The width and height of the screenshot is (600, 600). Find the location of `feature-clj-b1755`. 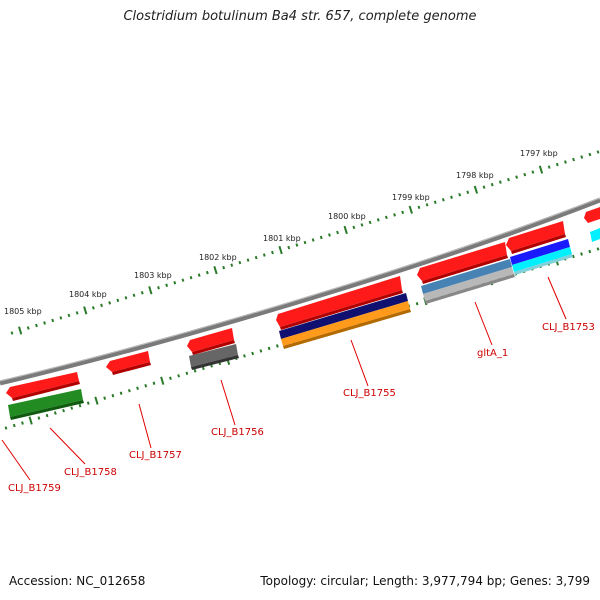

feature-clj-b1755 is located at coordinates (343, 312).